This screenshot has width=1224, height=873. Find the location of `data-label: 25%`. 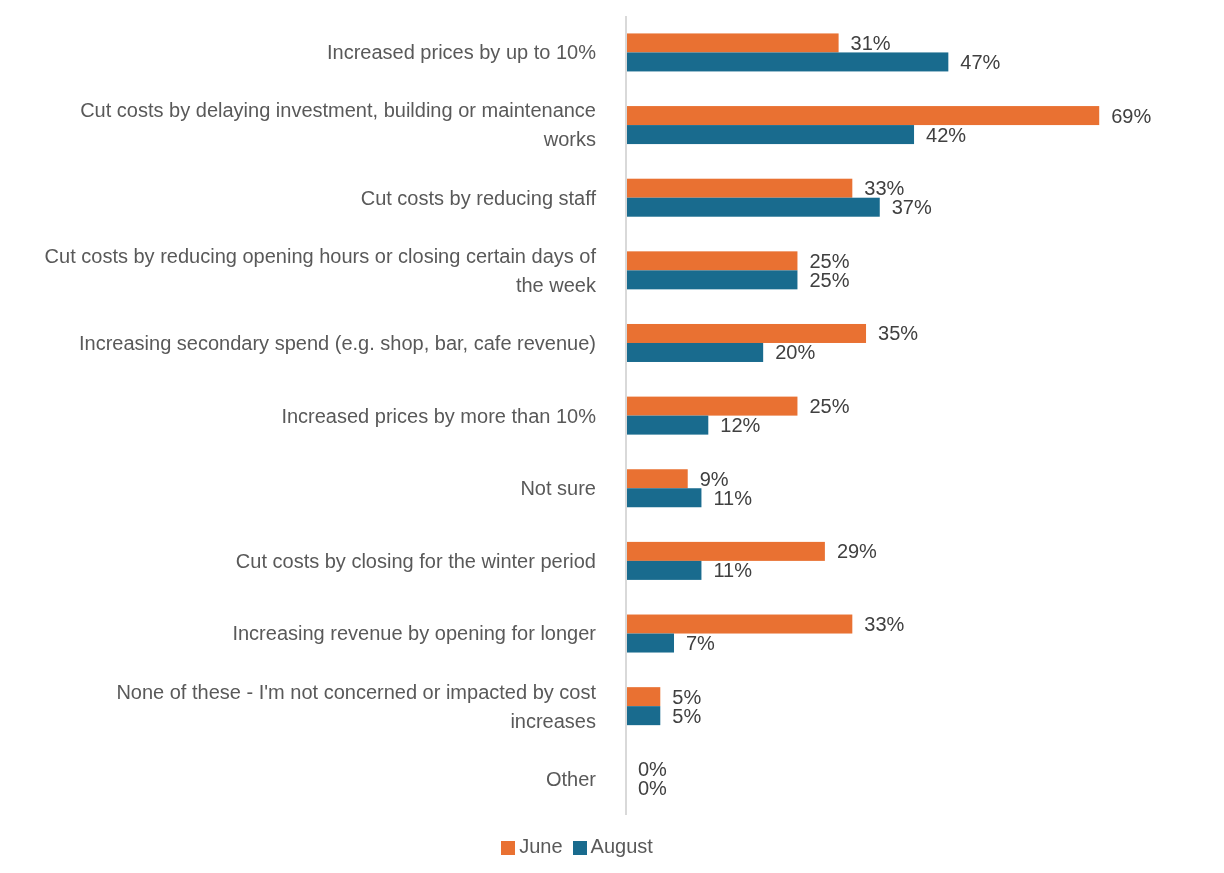

data-label: 25% is located at coordinates (829, 406).